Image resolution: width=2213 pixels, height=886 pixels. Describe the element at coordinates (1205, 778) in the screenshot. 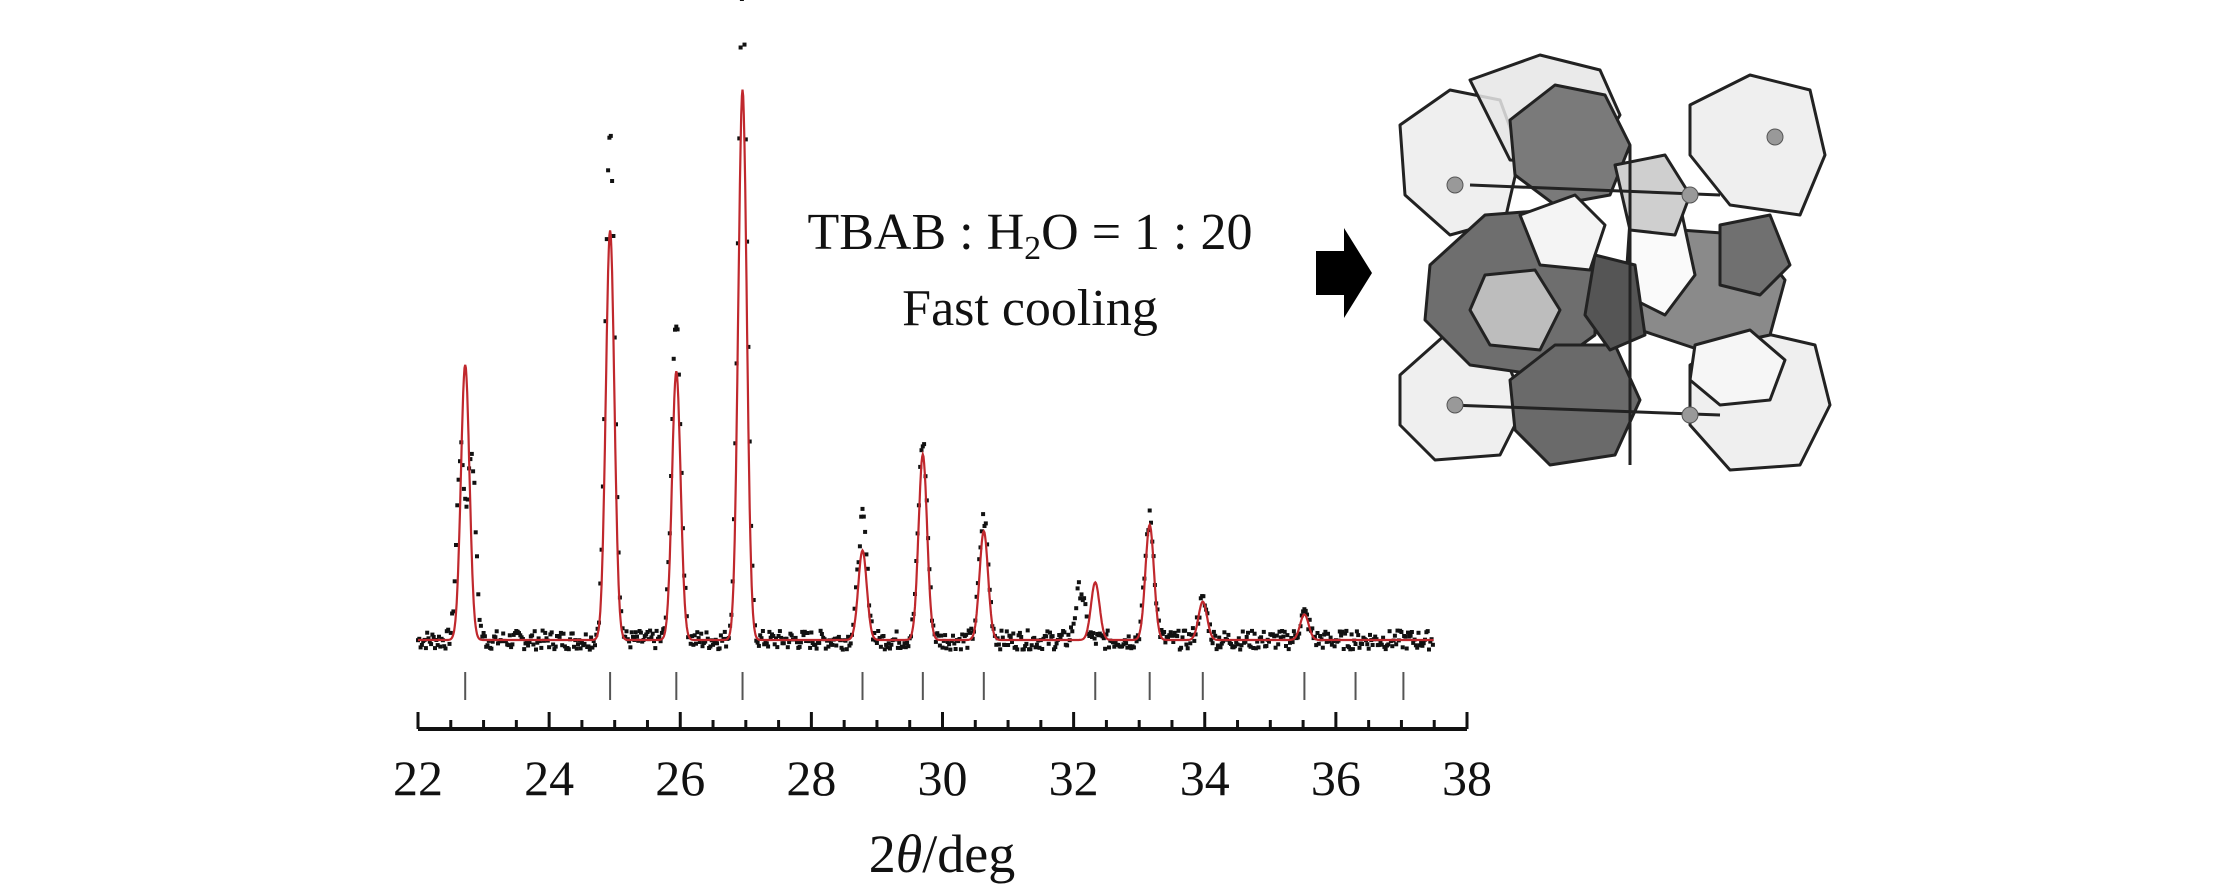

I see `x-tick-label: 34` at that location.